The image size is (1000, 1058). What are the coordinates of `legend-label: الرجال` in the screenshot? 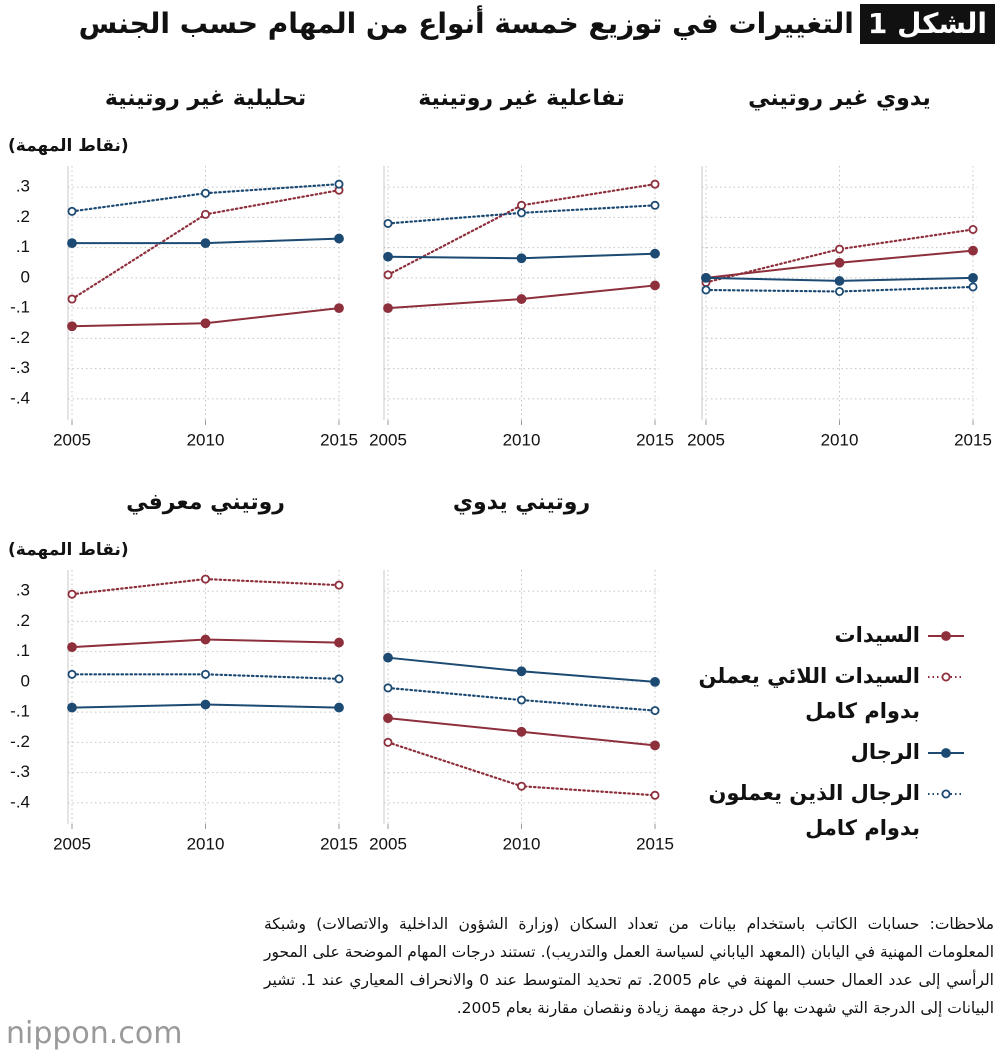 It's located at (885, 752).